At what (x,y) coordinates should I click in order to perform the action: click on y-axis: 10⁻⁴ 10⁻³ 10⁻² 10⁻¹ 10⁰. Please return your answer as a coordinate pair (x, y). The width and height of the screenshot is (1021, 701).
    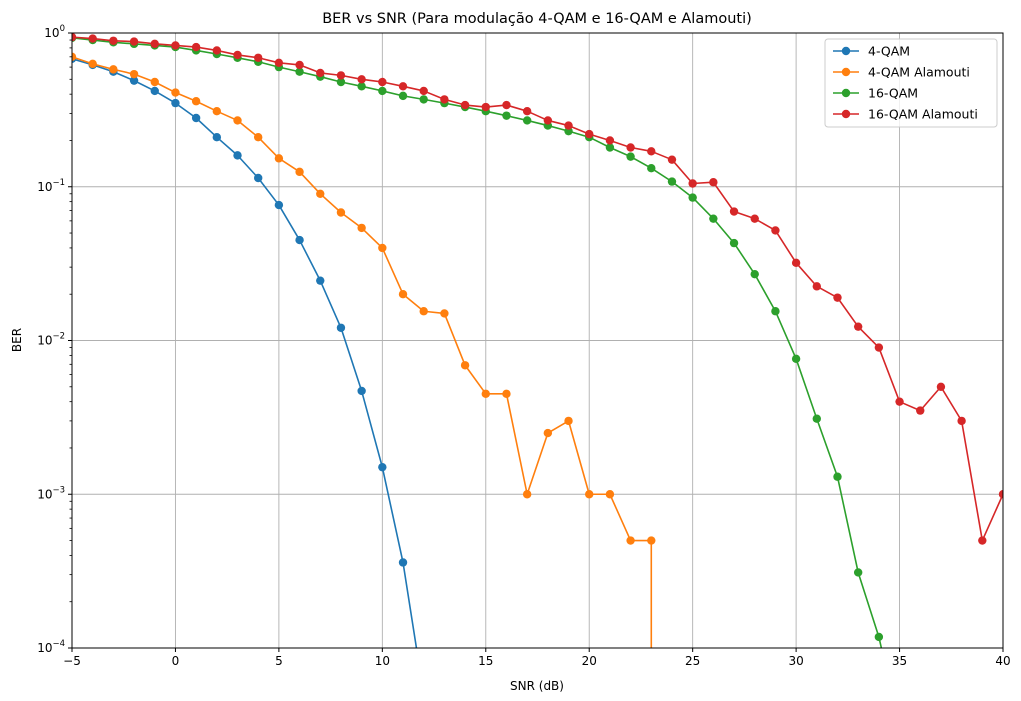
    Looking at the image, I should click on (54, 339).